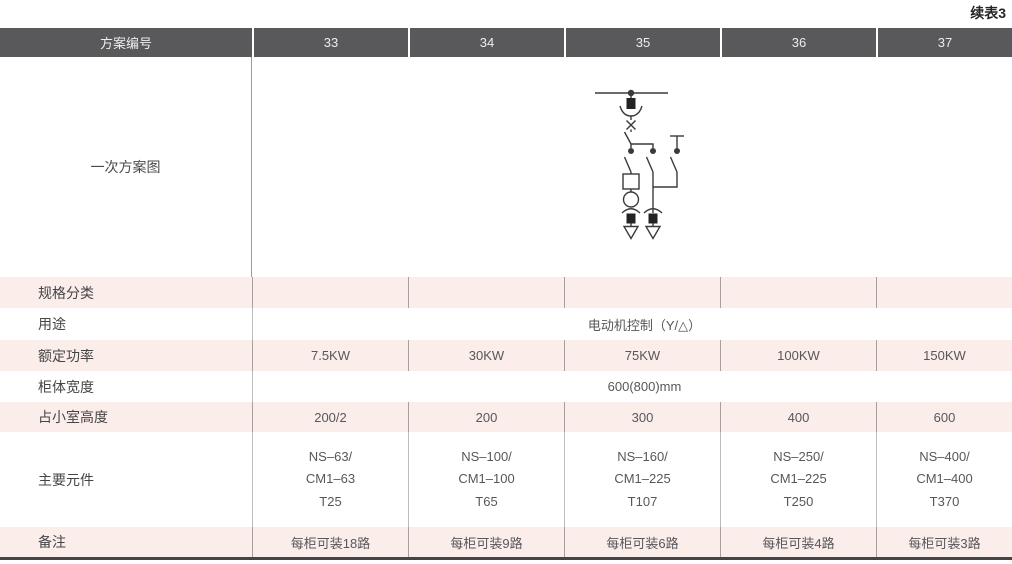 This screenshot has height=564, width=1012. Describe the element at coordinates (944, 542) in the screenshot. I see `remarks-37: 每柜可装3路` at that location.